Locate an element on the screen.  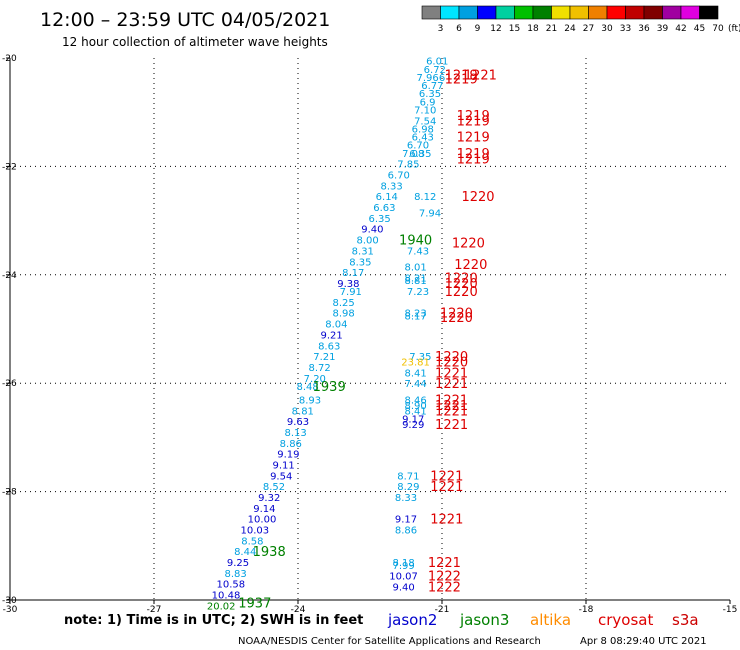
y-tick-label: -20 is located at coordinates (9, 59).